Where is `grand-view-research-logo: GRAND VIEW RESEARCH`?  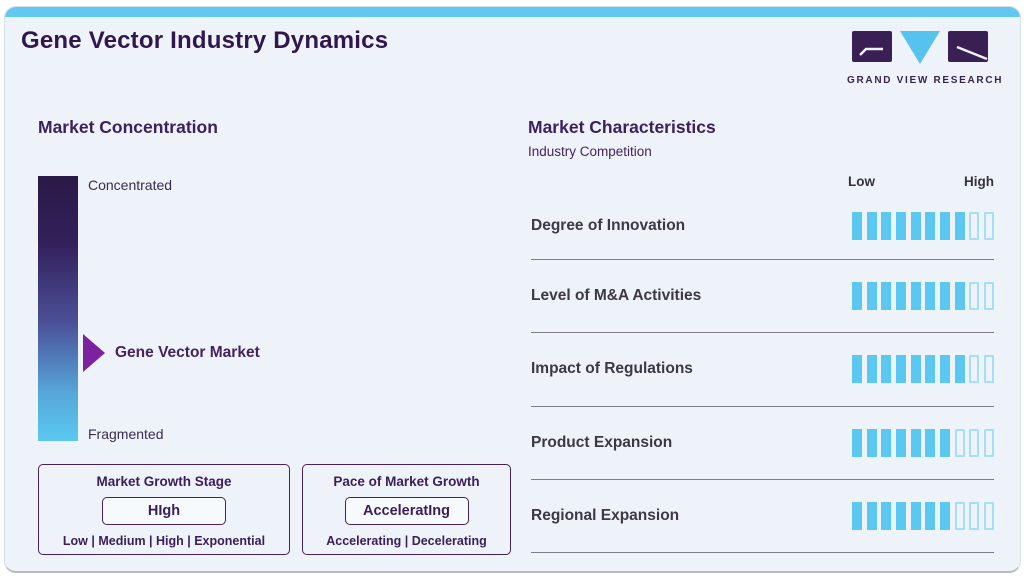
grand-view-research-logo: GRAND VIEW RESEARCH is located at coordinates (925, 56).